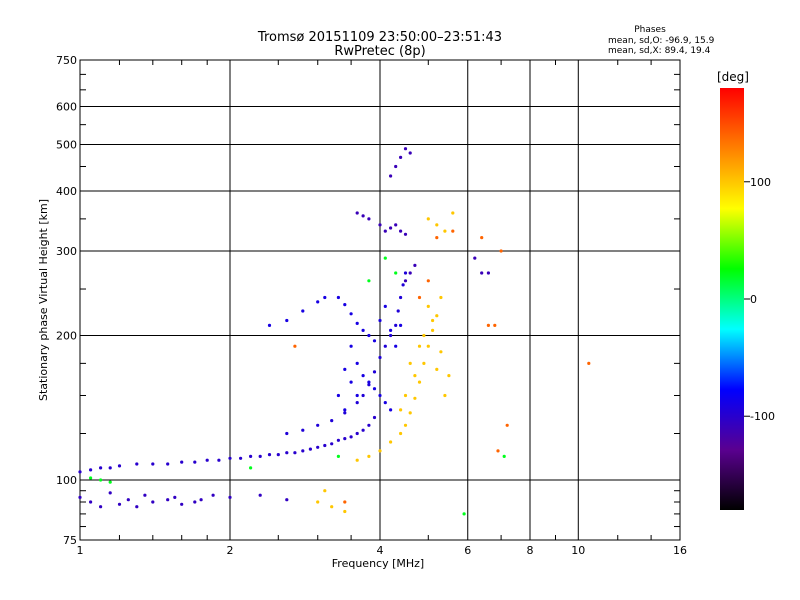  I want to click on y-tick-label: 400, so click(66, 191).